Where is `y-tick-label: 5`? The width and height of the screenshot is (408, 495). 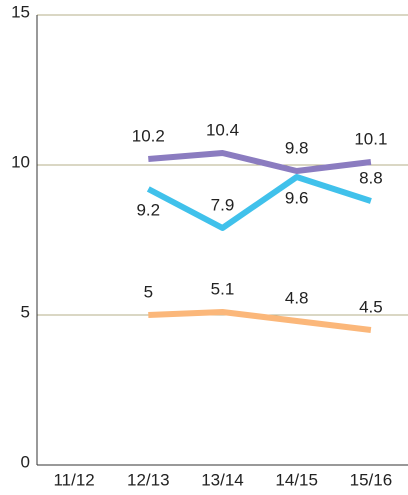
y-tick-label: 5 is located at coordinates (25, 311).